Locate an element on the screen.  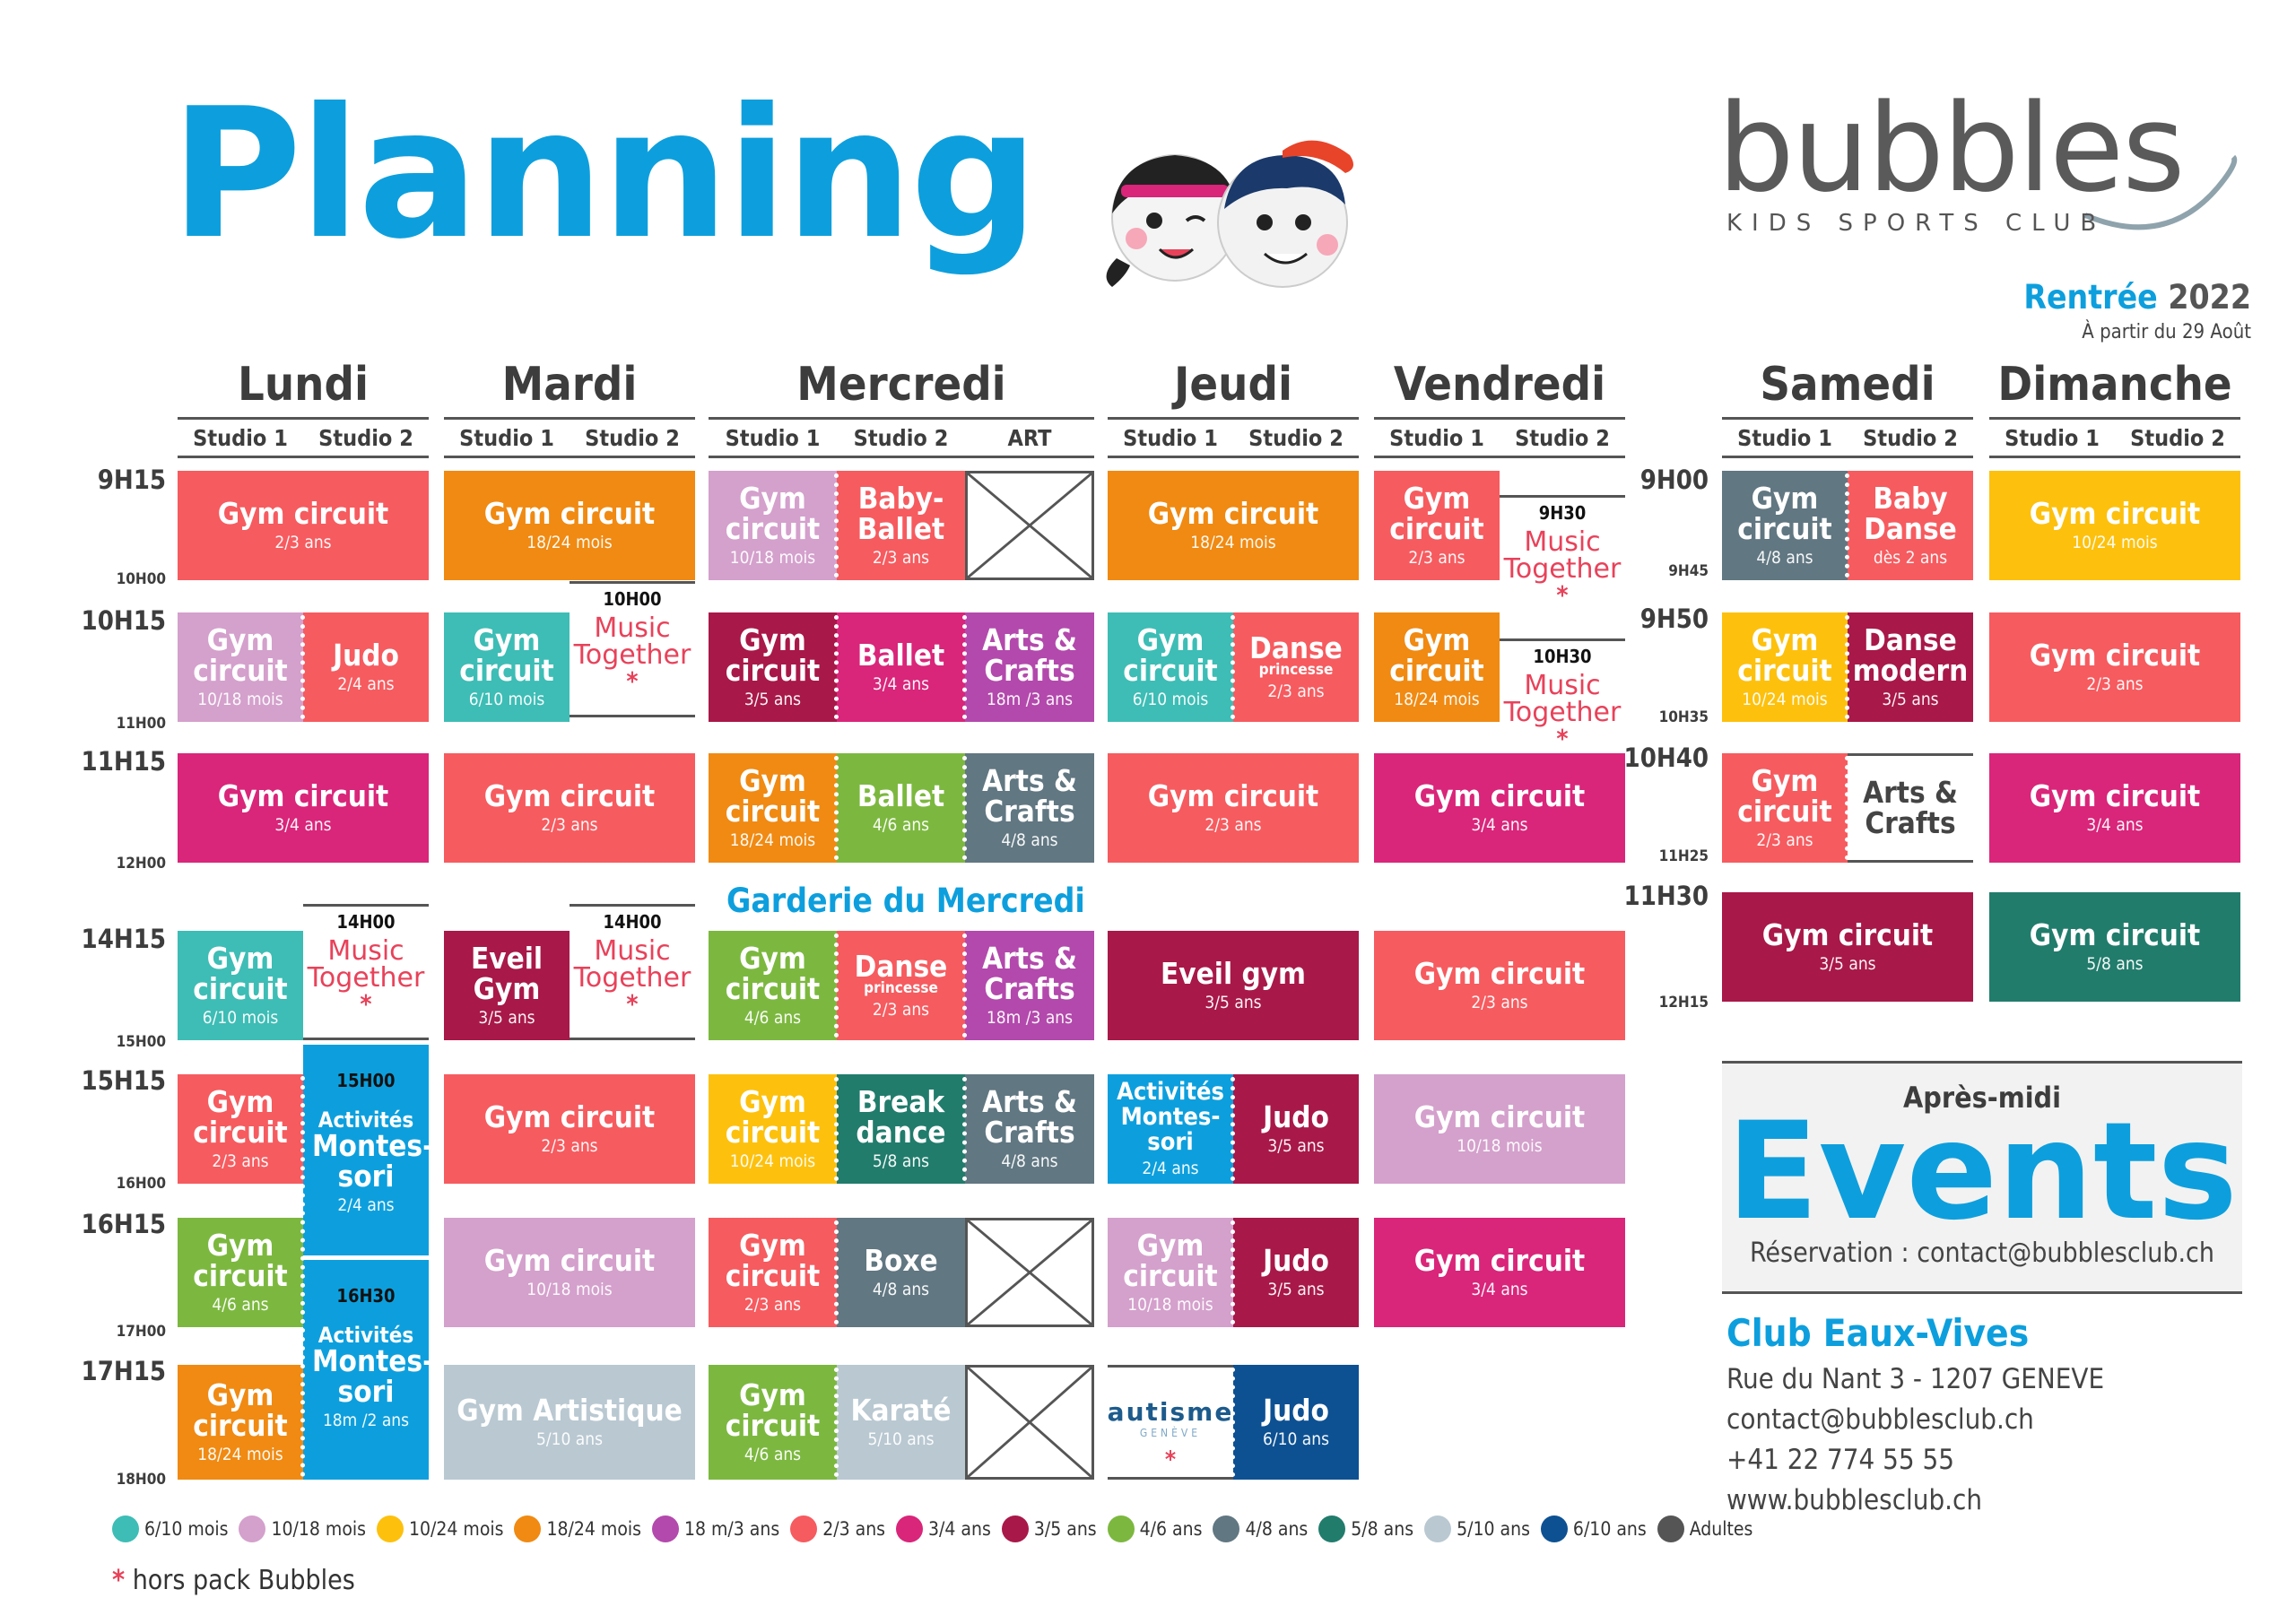
legend-label: 18/24 mois is located at coordinates (593, 1529).